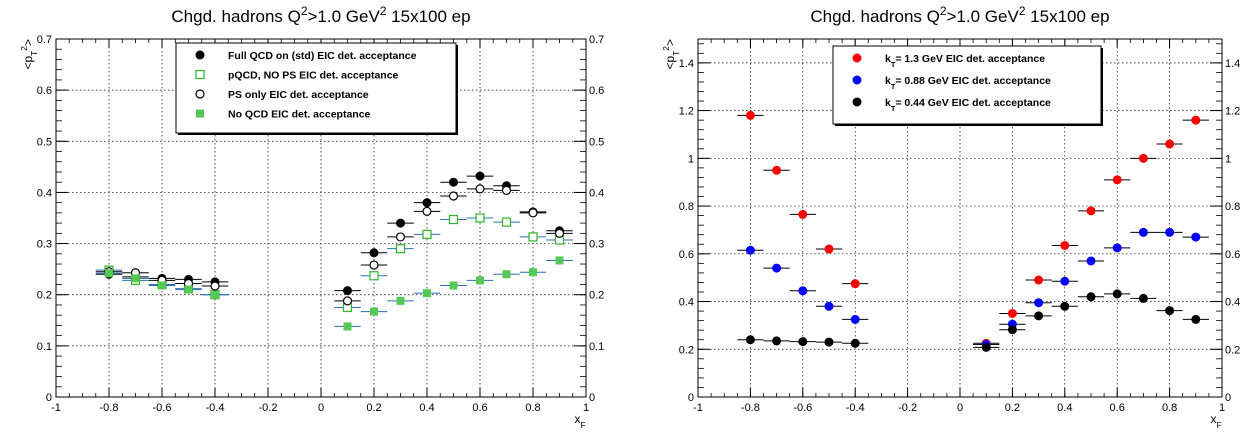  What do you see at coordinates (965, 61) in the screenshot?
I see `legend-label: kT= 1.3 GeV EIC det. acceptance` at bounding box center [965, 61].